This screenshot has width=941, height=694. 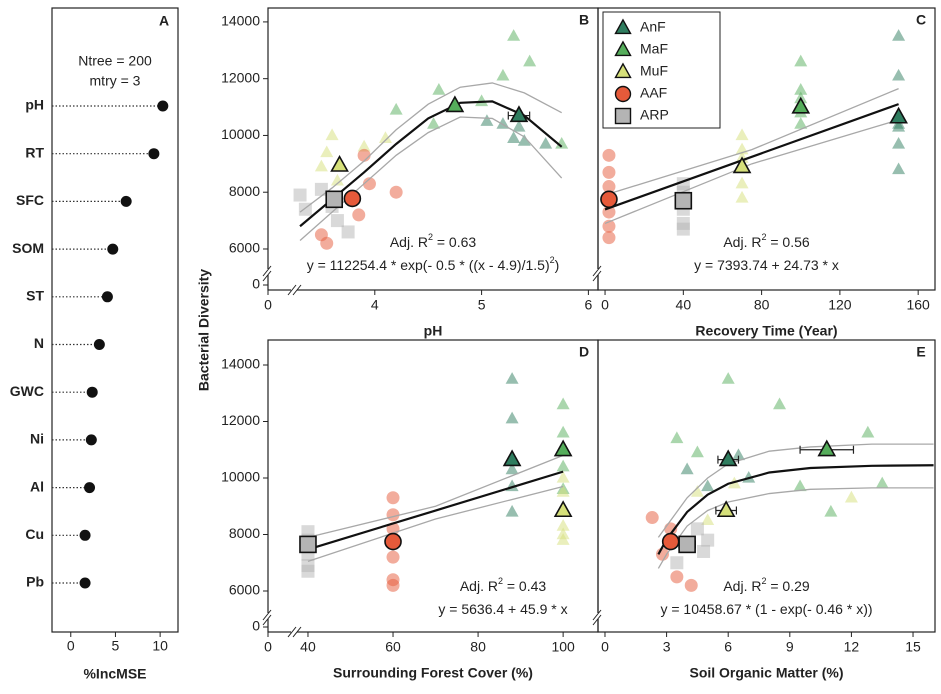 I want to click on category-label: Cu, so click(x=34, y=534).